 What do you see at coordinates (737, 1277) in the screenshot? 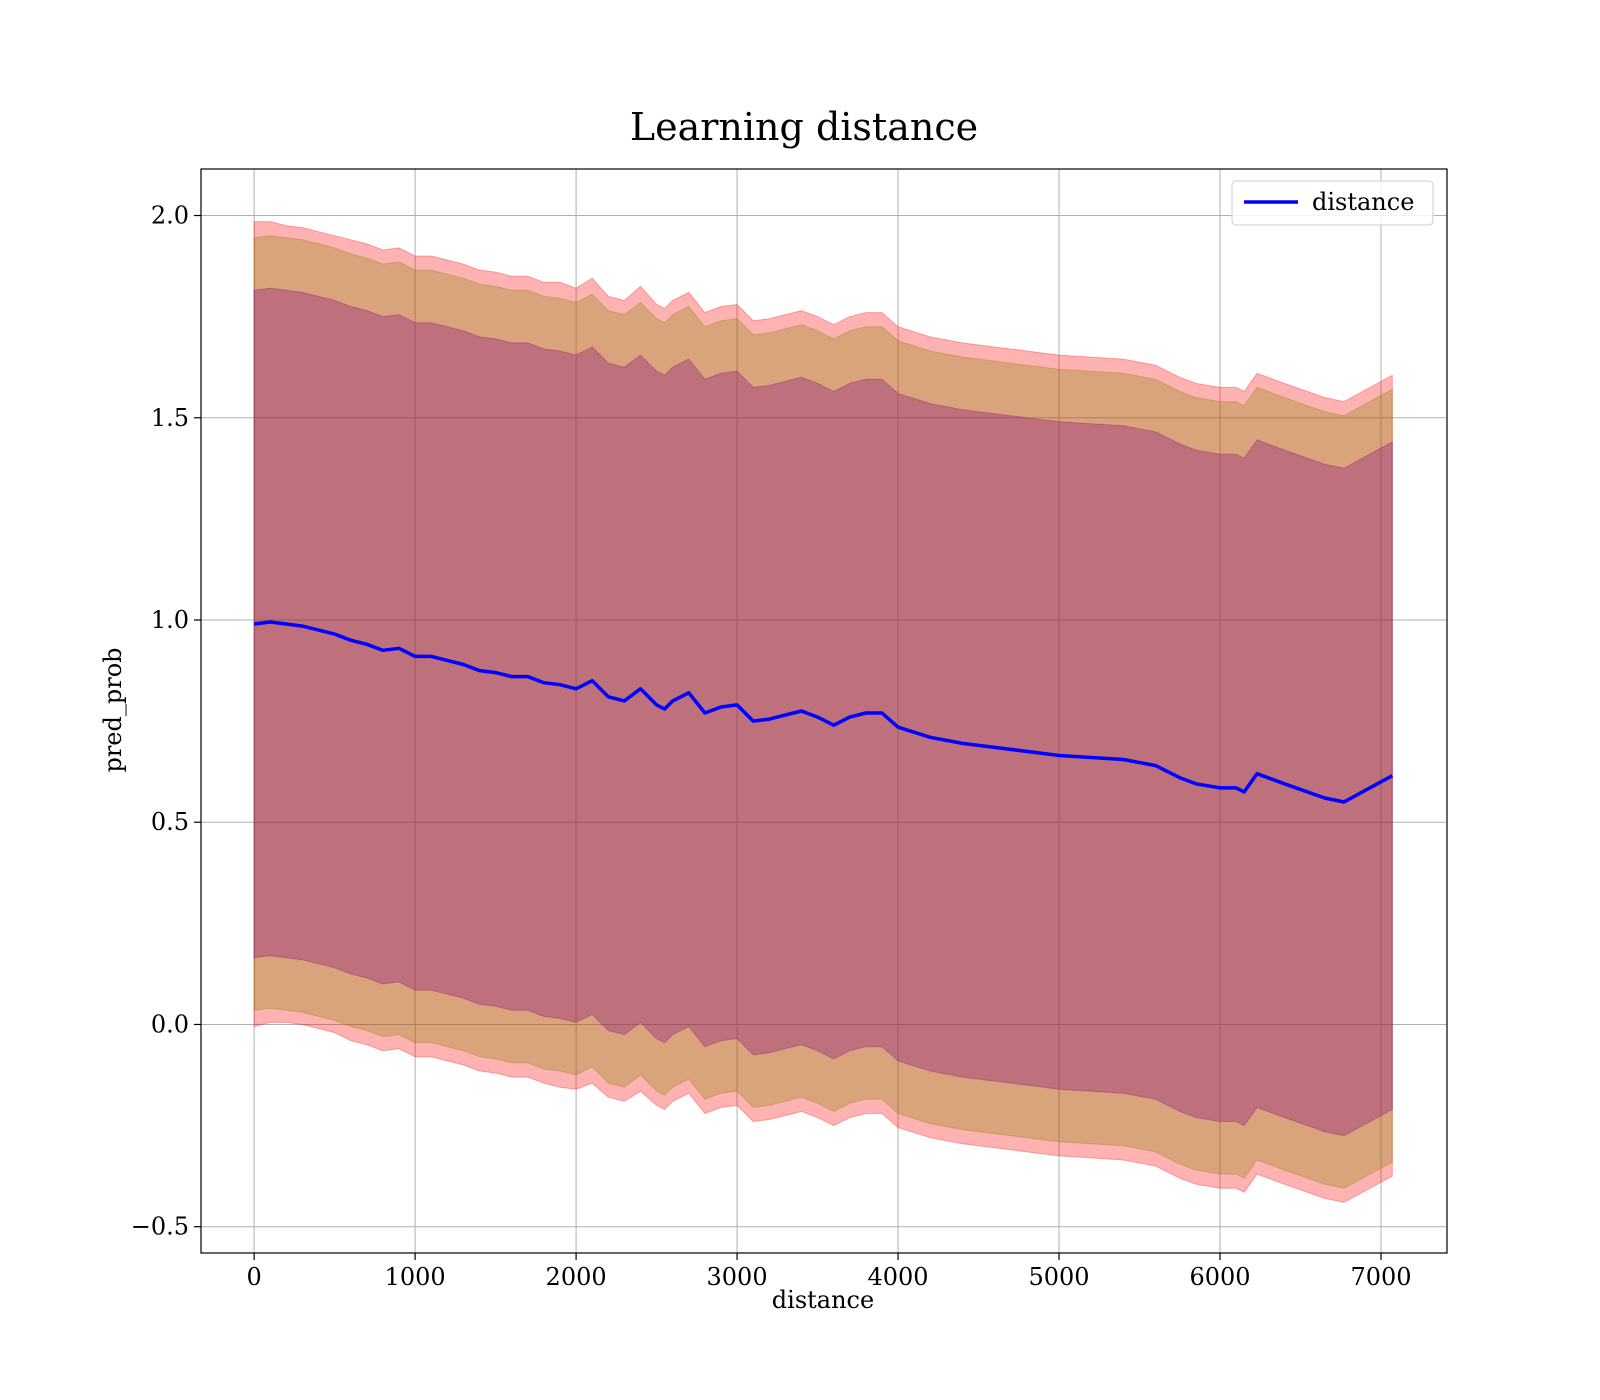
I see `x-tick-label: 3000` at bounding box center [737, 1277].